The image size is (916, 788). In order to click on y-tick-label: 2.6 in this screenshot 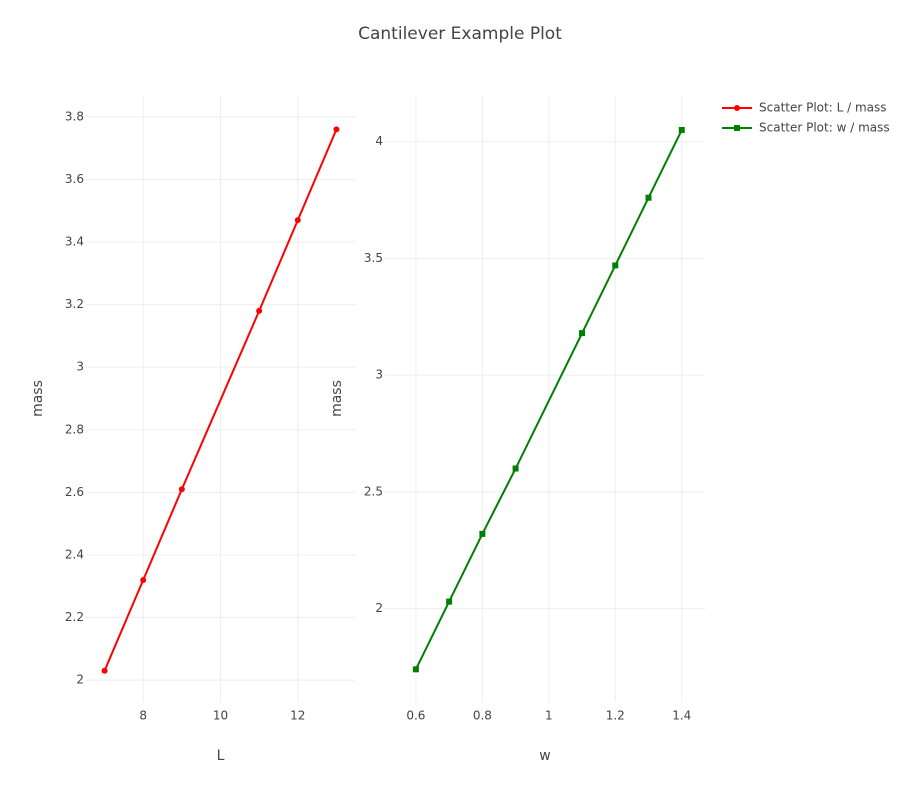, I will do `click(74, 492)`.